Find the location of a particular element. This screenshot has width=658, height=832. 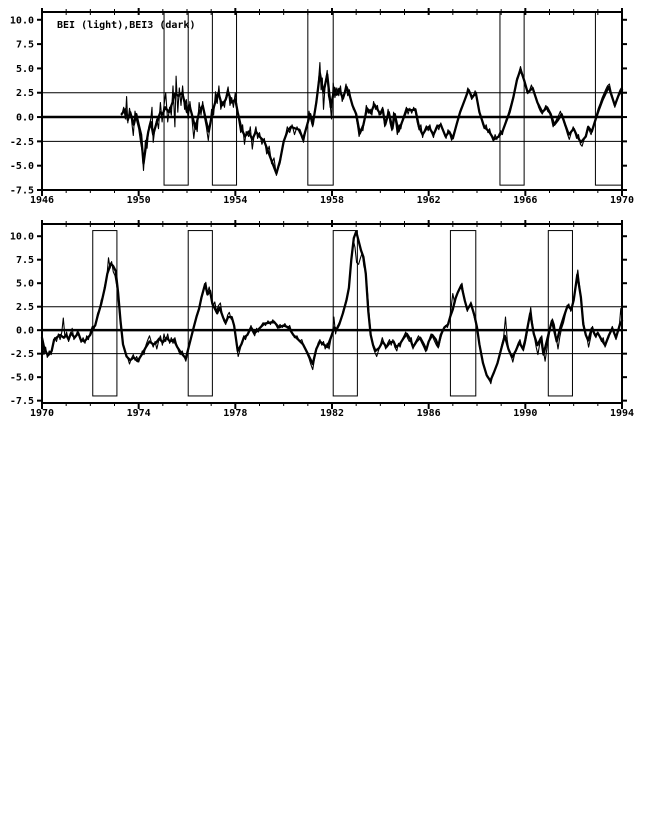

x-tick-label: 1994 is located at coordinates (622, 413).